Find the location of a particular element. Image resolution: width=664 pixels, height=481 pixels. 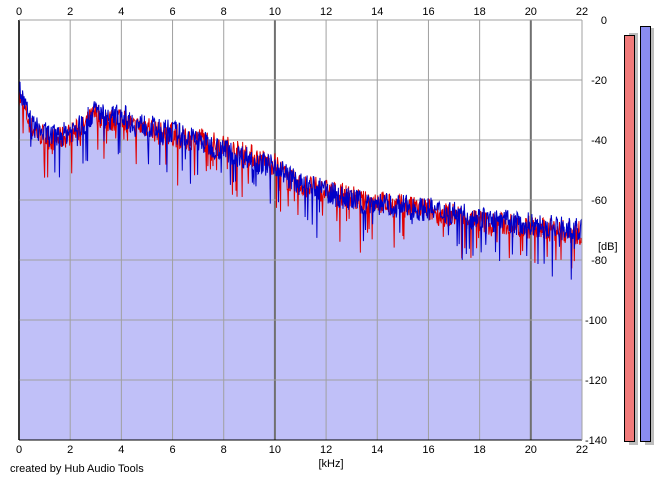

credit-text: created by Hub Audio Tools is located at coordinates (77, 469).